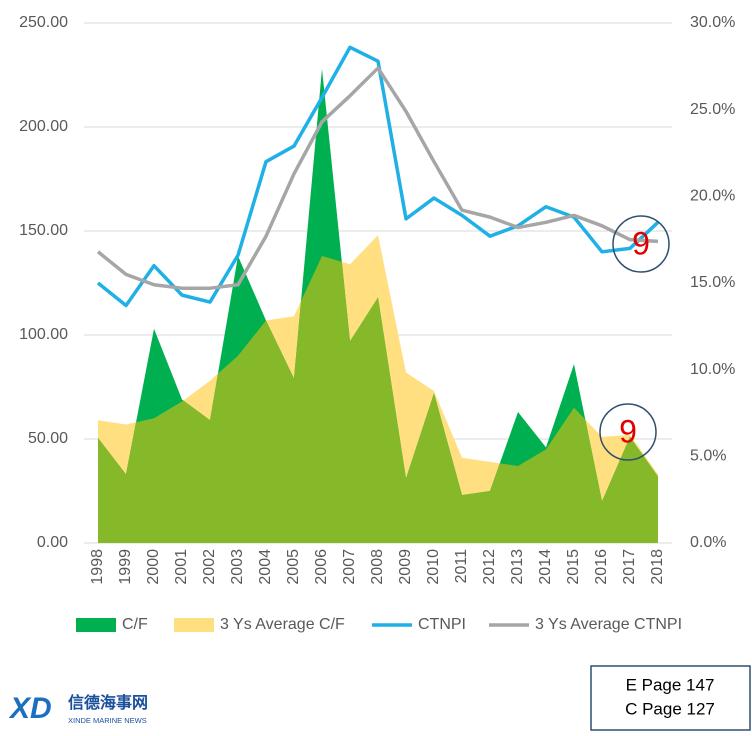 This screenshot has height=736, width=752. I want to click on x-tick-label: 2000, so click(153, 567).